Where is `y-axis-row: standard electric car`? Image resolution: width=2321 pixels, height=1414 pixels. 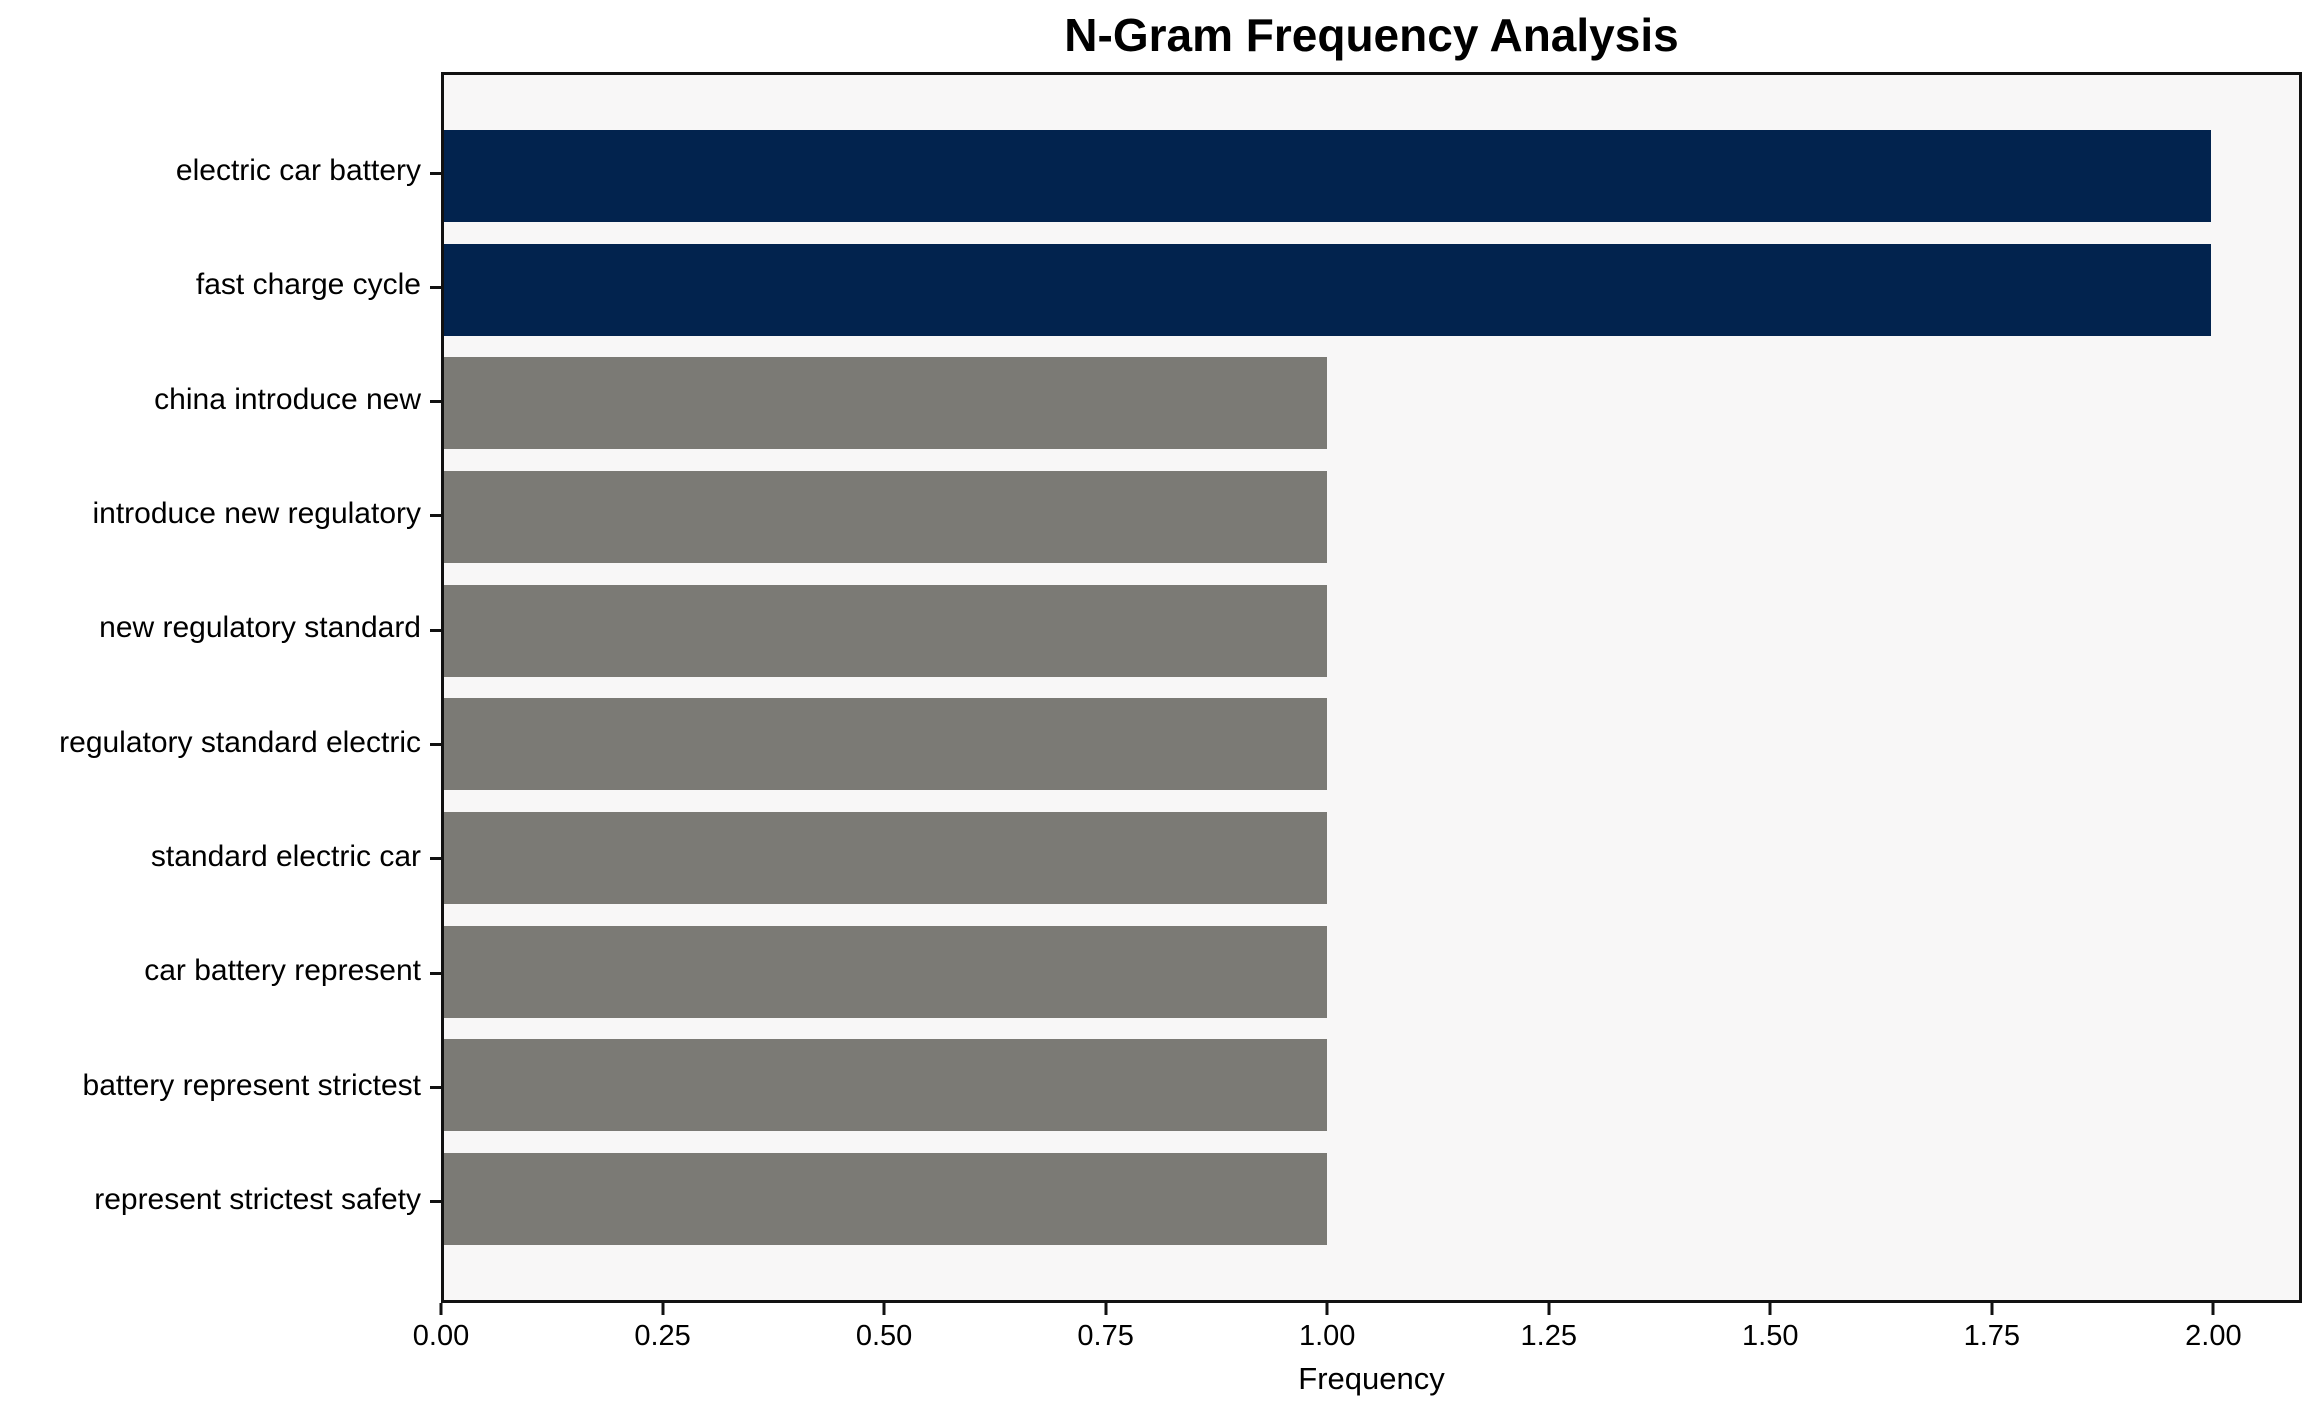 y-axis-row: standard electric car is located at coordinates (220, 859).